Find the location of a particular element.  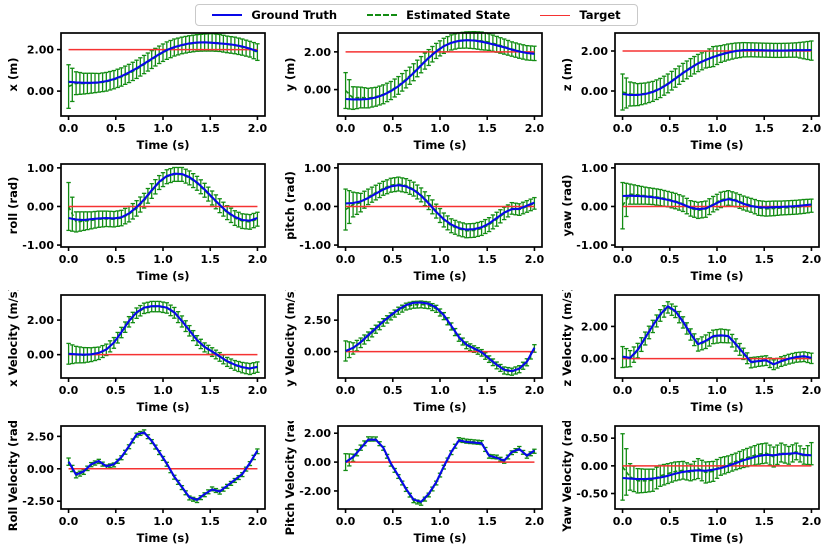

y-axis-label: y Velocity (m/s) is located at coordinates (290, 338).